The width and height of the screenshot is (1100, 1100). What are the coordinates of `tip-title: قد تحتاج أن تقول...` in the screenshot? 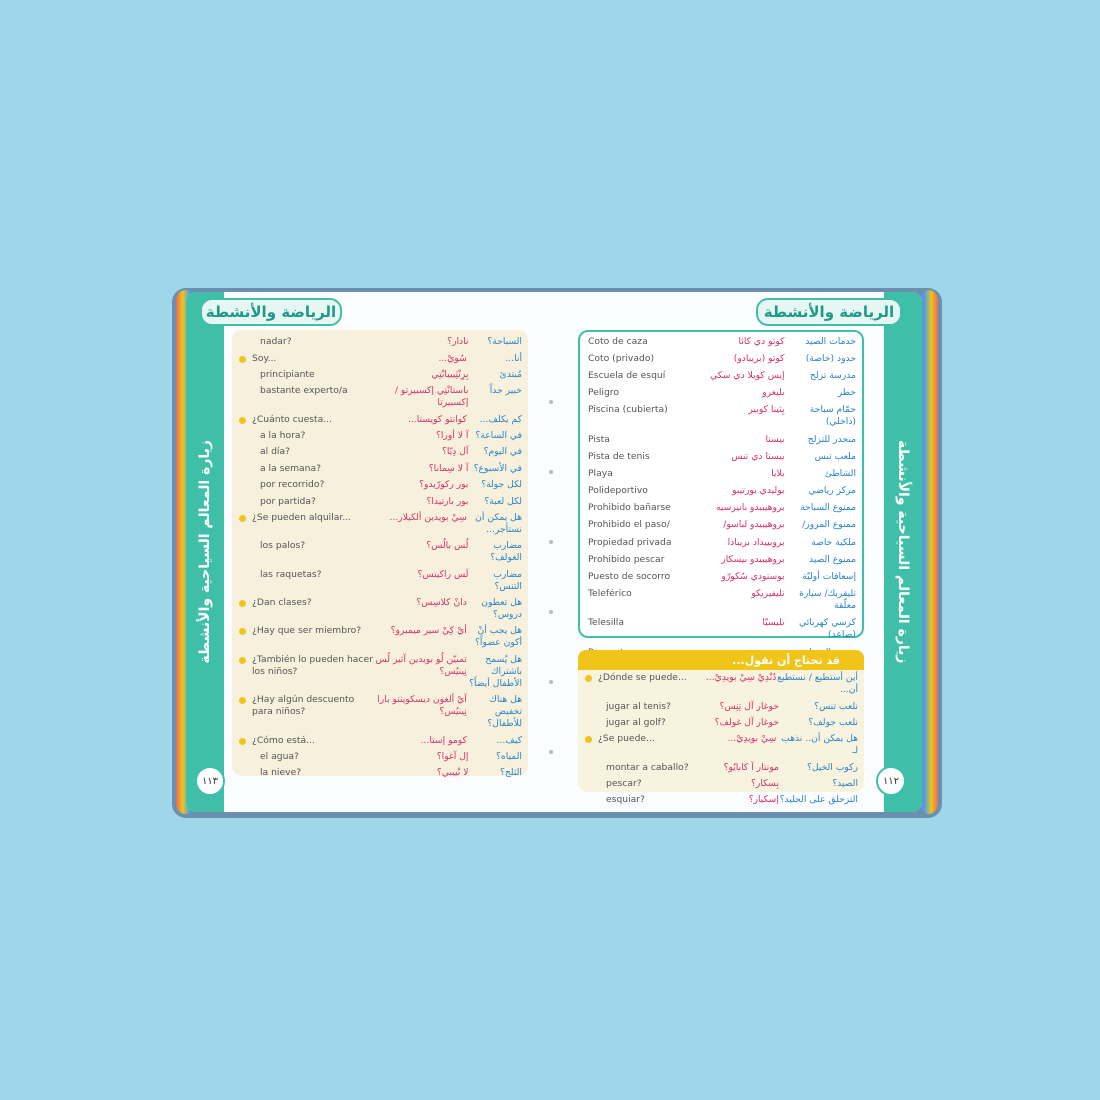 It's located at (721, 660).